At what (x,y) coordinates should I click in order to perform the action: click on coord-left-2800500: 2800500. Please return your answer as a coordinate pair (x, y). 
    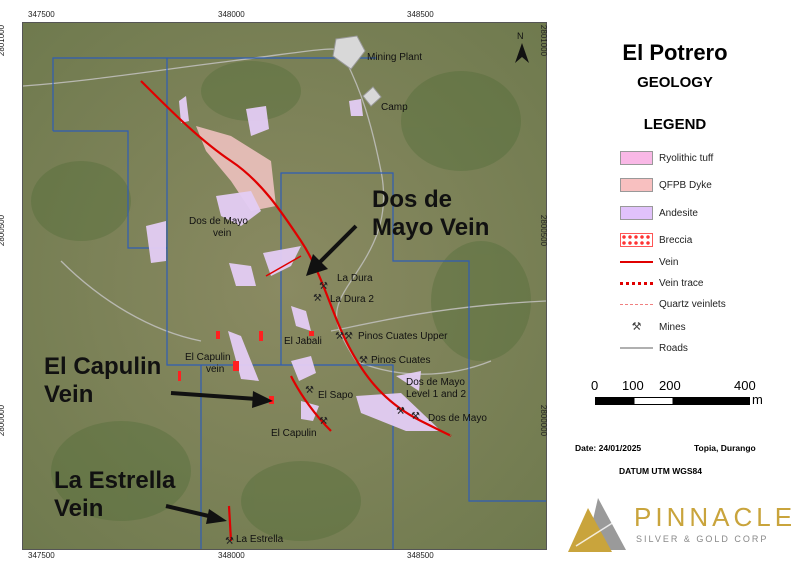
    Looking at the image, I should click on (3, 230).